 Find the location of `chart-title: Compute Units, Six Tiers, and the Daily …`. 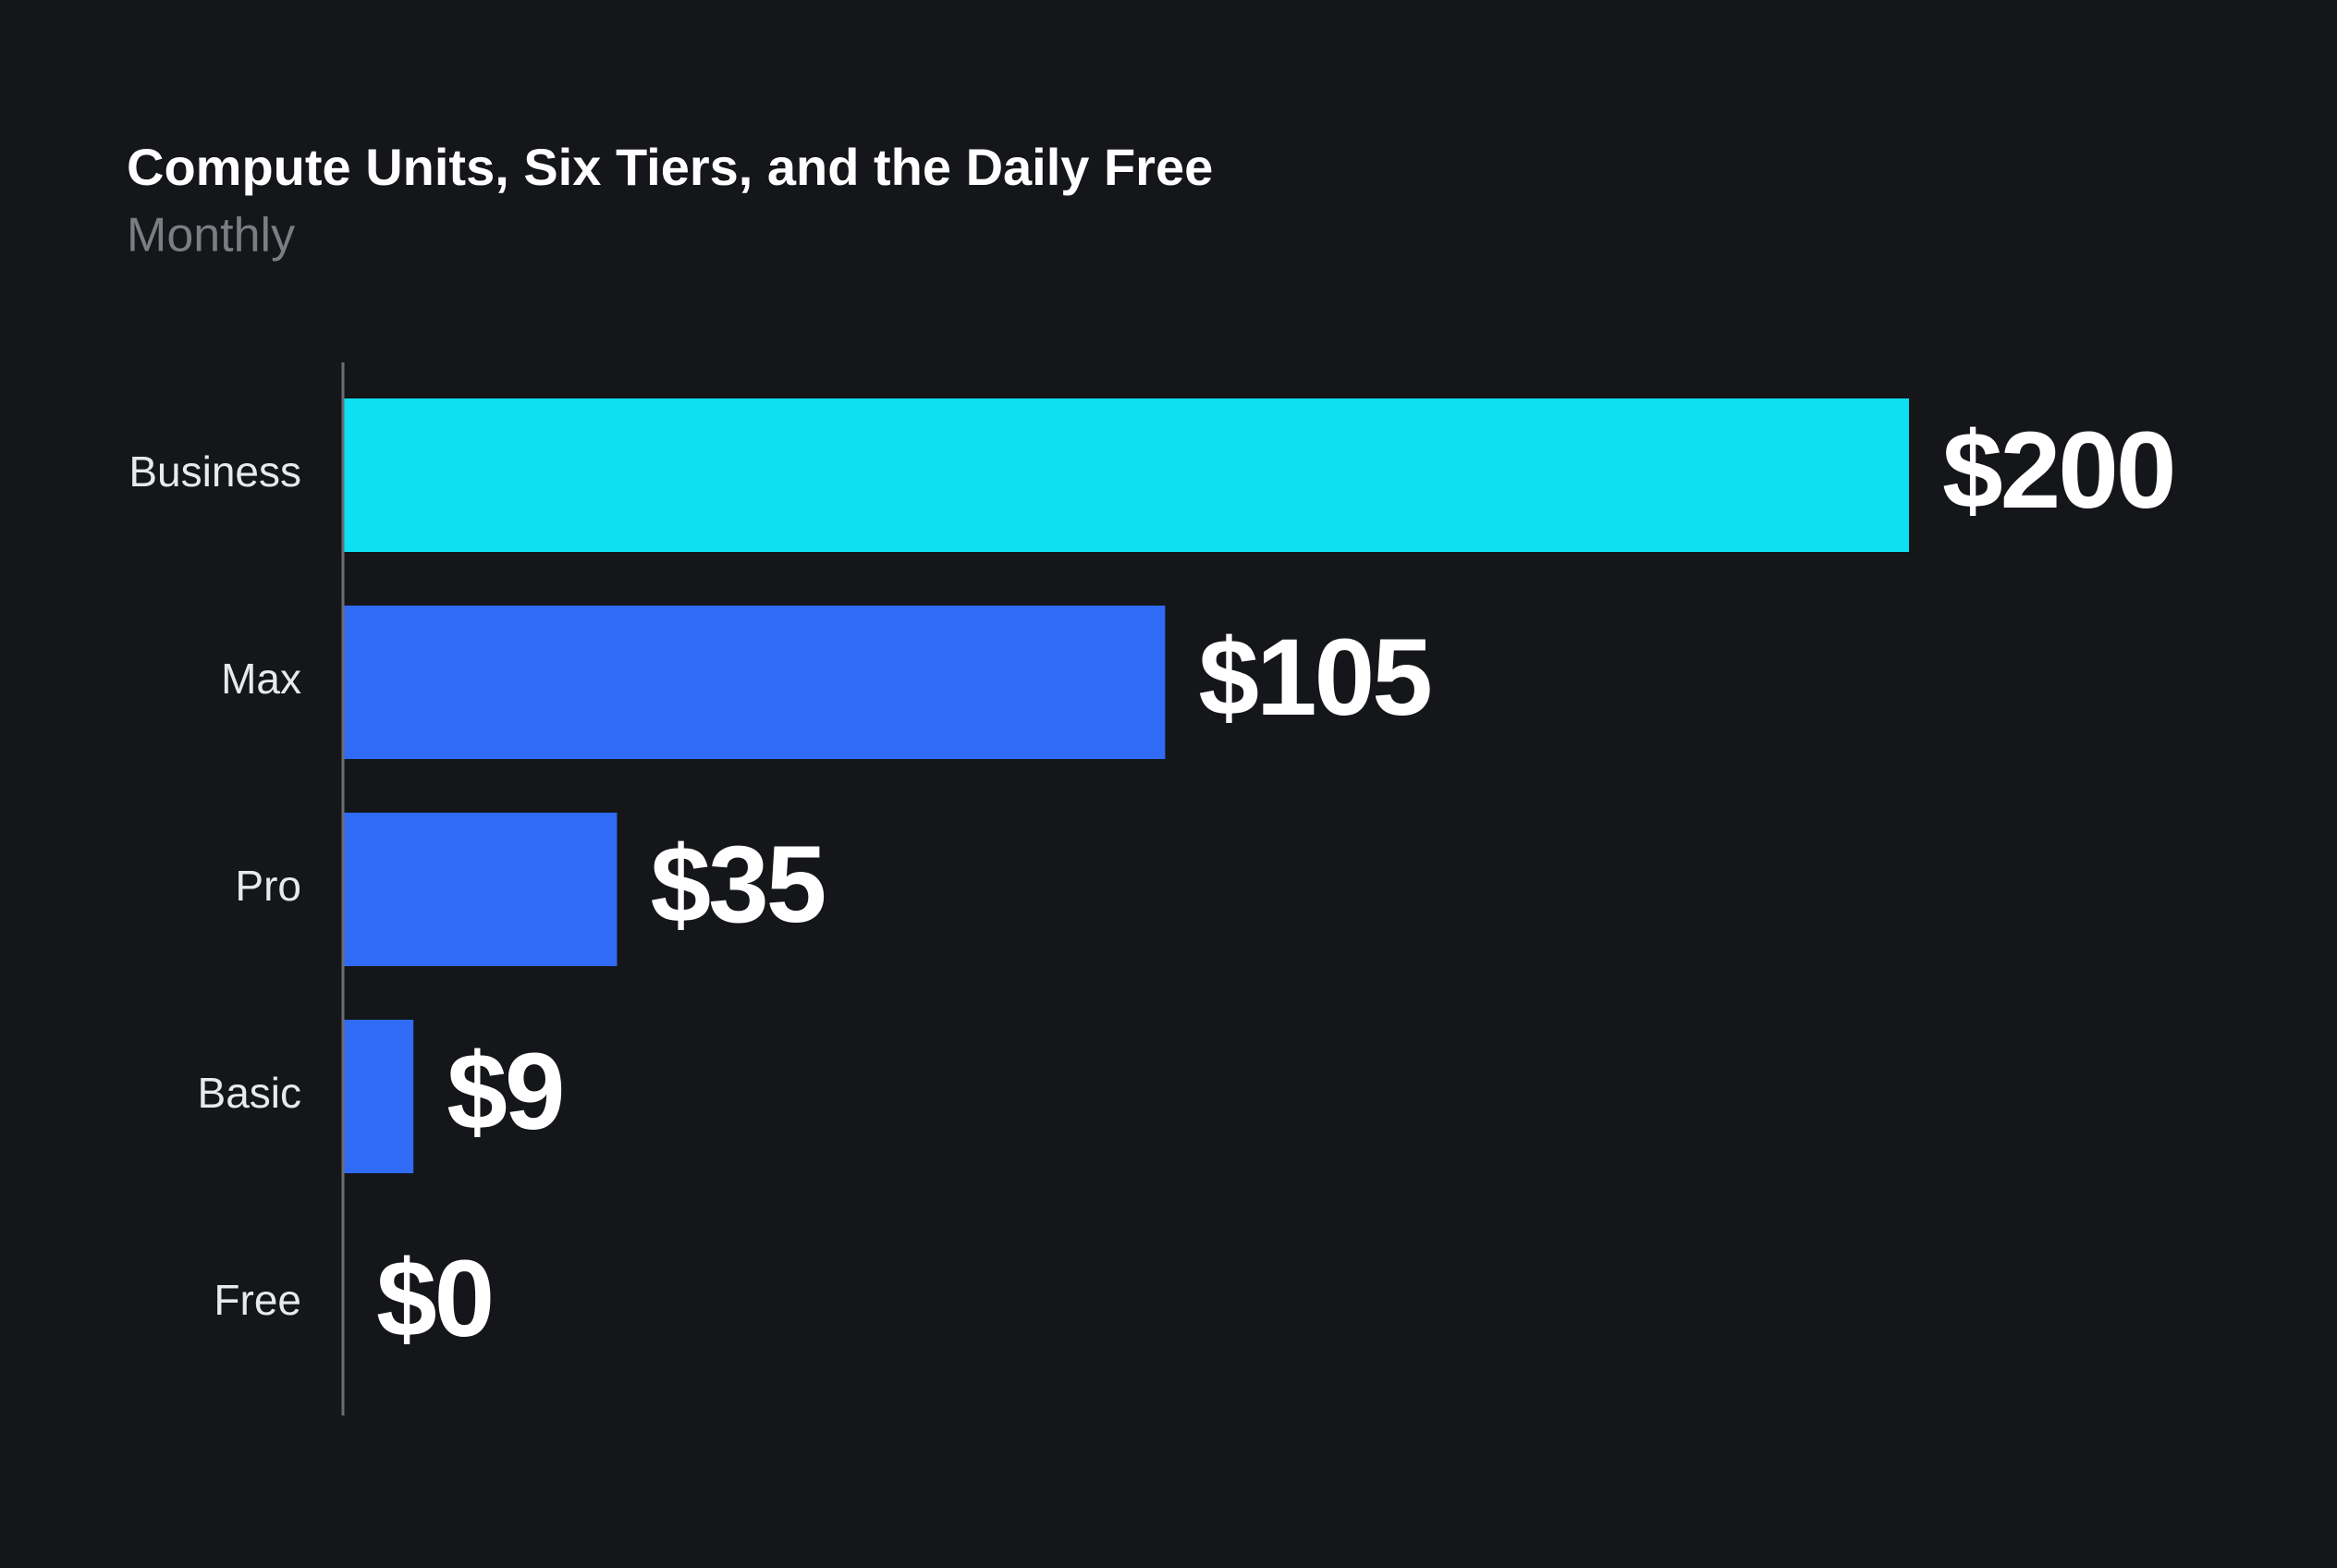

chart-title: Compute Units, Six Tiers, and the Daily … is located at coordinates (670, 167).